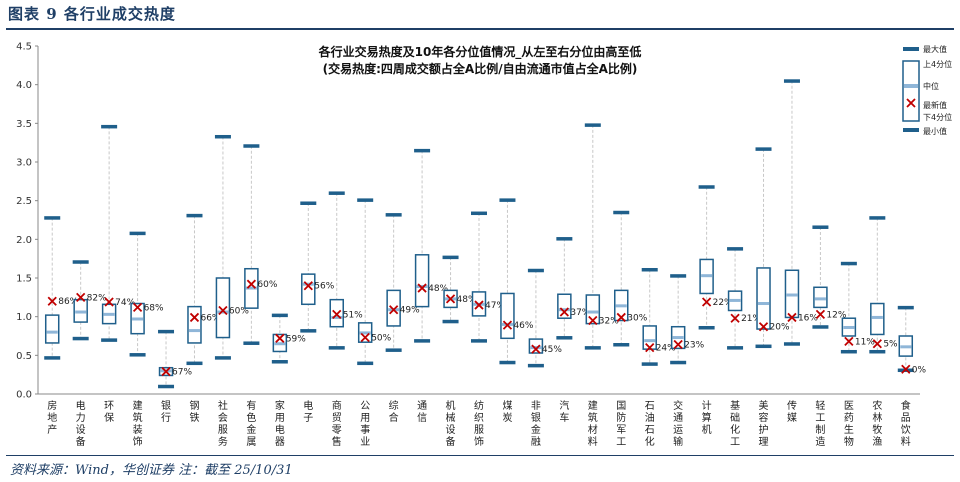 The image size is (960, 482). I want to click on category-label: 有色金属, so click(251, 423).